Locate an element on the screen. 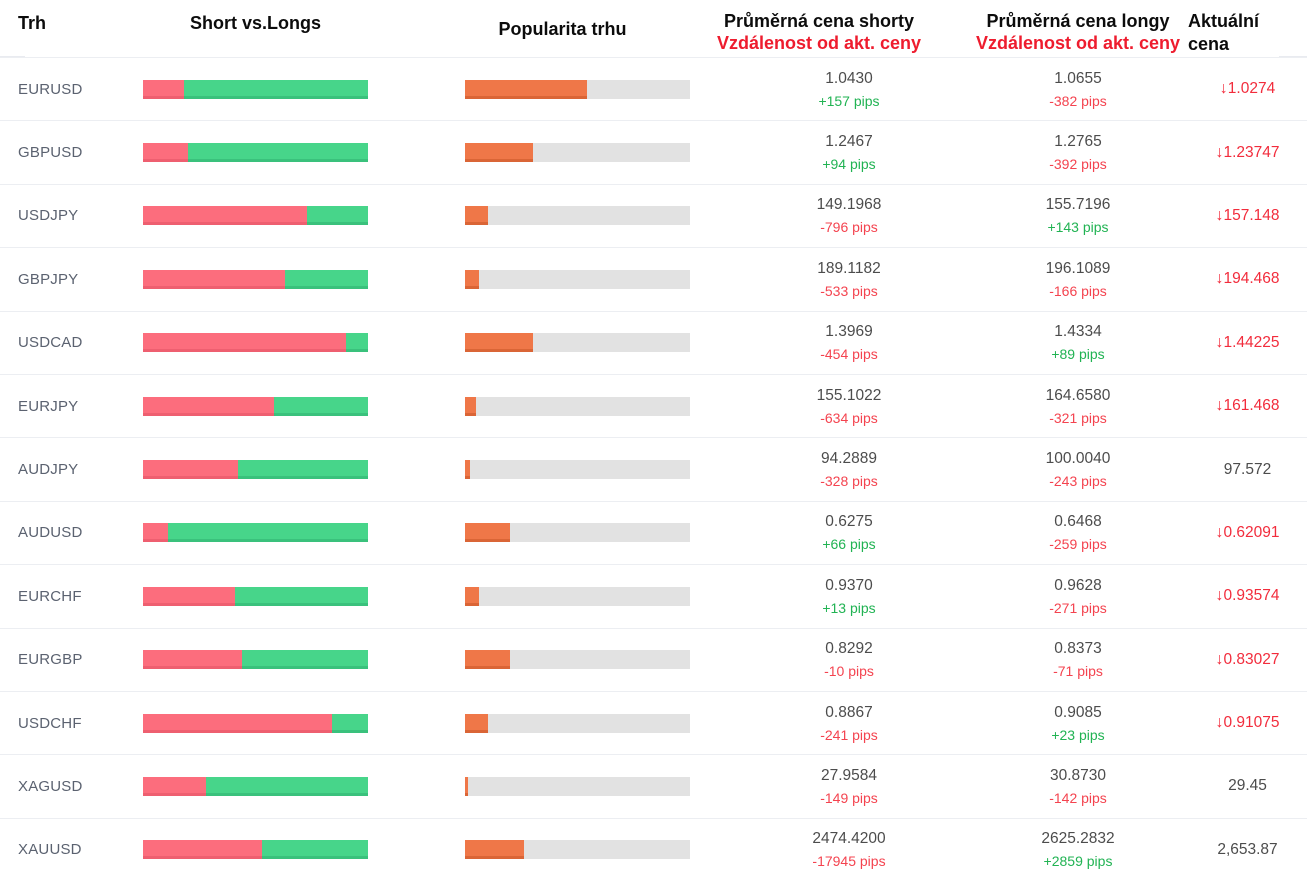 The width and height of the screenshot is (1307, 881). avg-long-price-cell: 1.4334 +89 pips is located at coordinates (1098, 342).